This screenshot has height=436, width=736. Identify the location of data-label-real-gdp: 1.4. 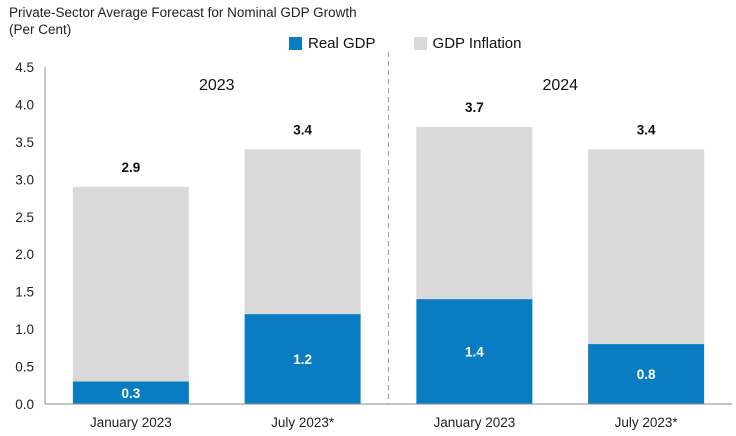
(474, 352).